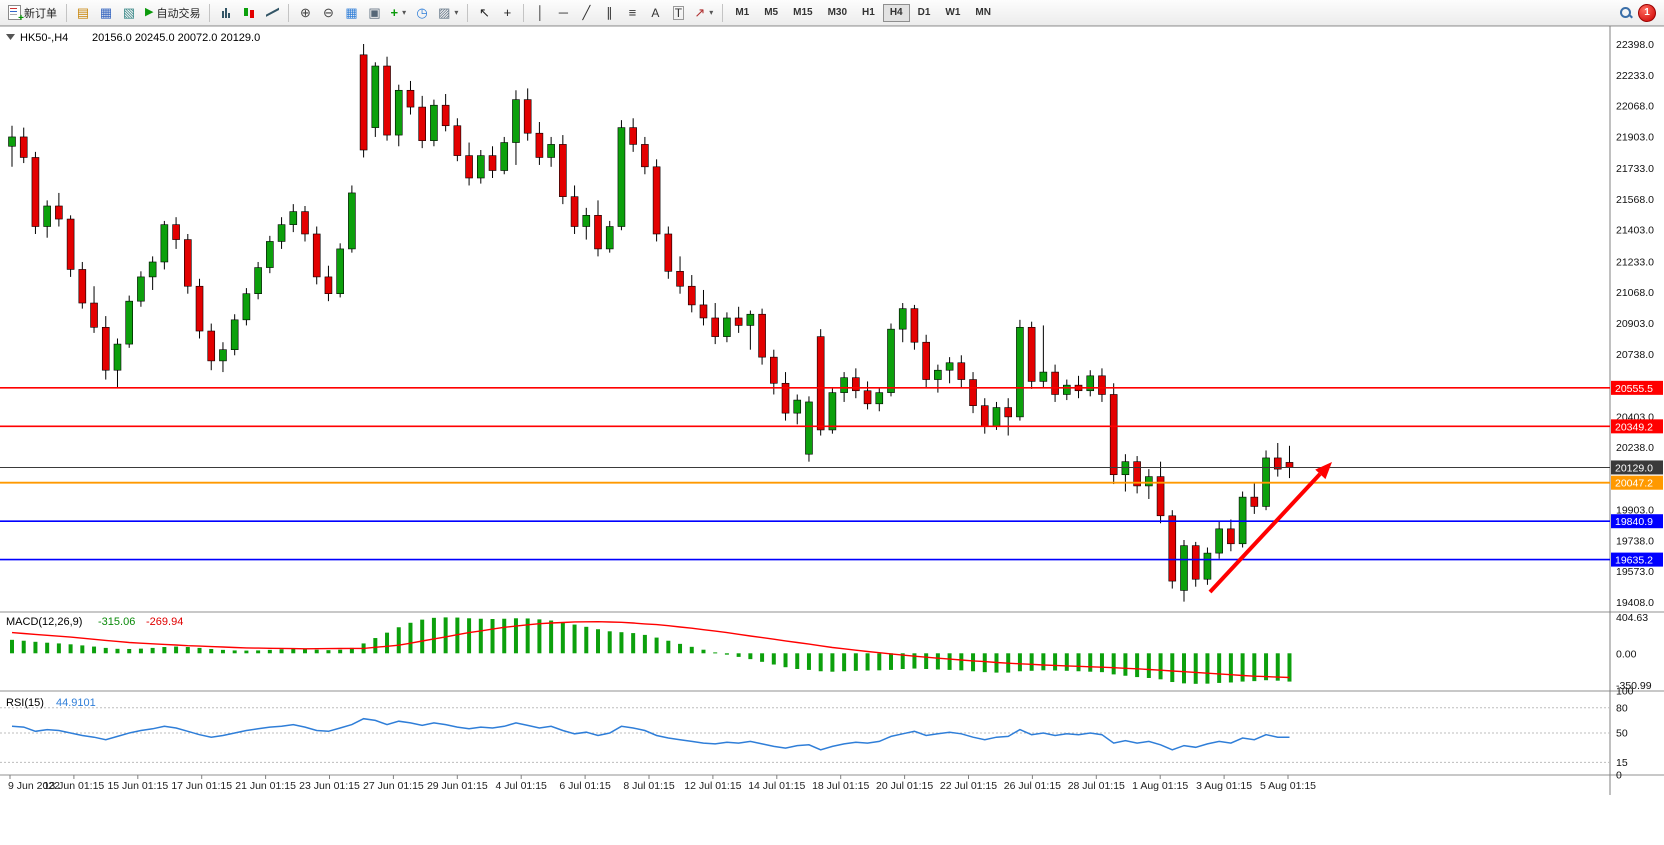 This screenshot has height=845, width=1664. Describe the element at coordinates (1635, 541) in the screenshot. I see `price-axis-label: 19738.0` at that location.